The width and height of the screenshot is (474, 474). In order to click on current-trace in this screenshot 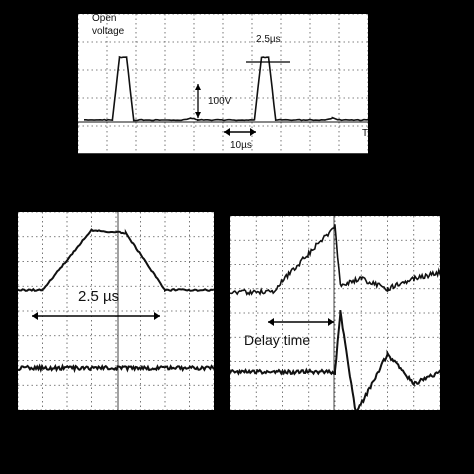, I will do `click(116, 368)`.